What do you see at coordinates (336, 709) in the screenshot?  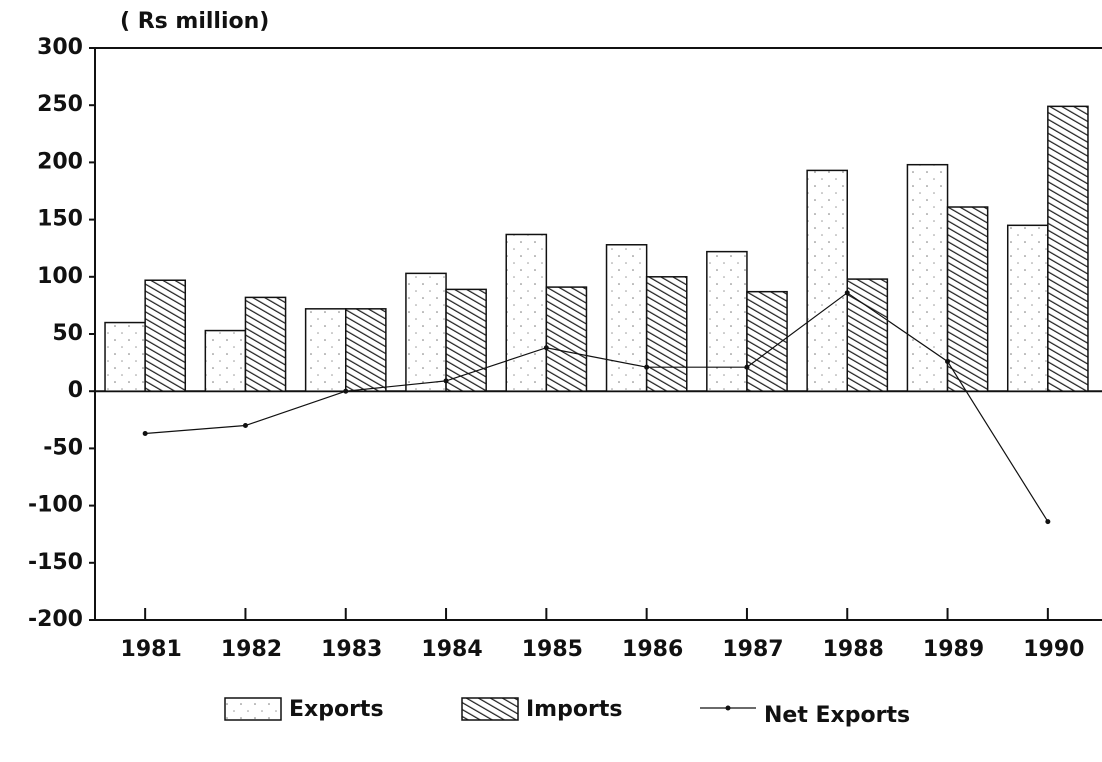 I see `legend-label: Exports` at bounding box center [336, 709].